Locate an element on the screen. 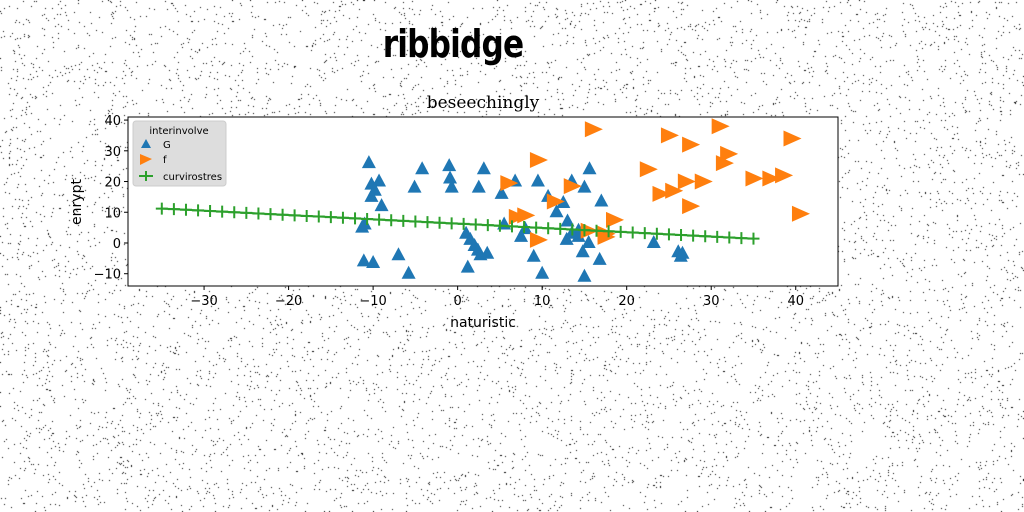  y-tick-label-4: 30 is located at coordinates (112, 152).